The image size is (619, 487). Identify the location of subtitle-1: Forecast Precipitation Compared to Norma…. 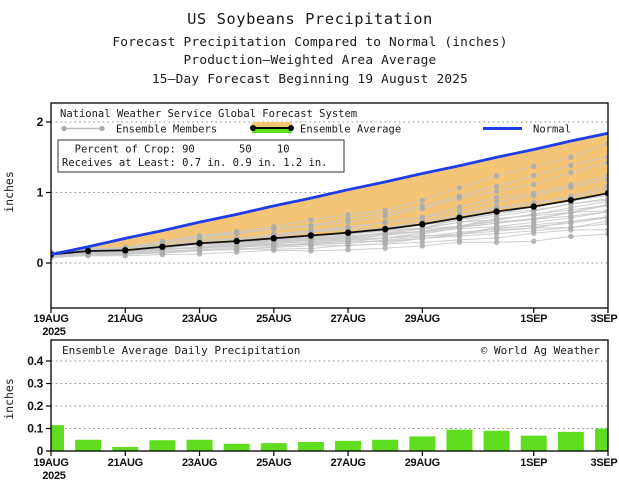
(309, 42).